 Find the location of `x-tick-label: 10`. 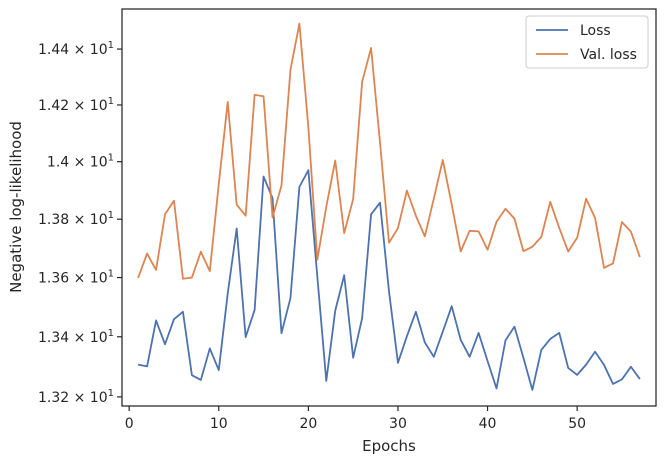

x-tick-label: 10 is located at coordinates (219, 424).